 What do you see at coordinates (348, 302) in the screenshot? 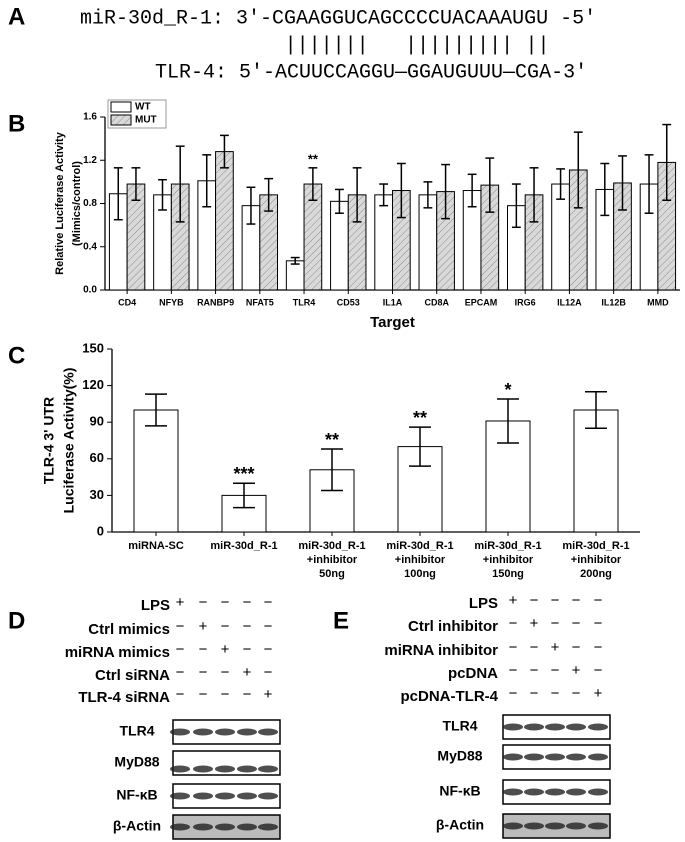
I see `x-tick-label: CD53` at bounding box center [348, 302].